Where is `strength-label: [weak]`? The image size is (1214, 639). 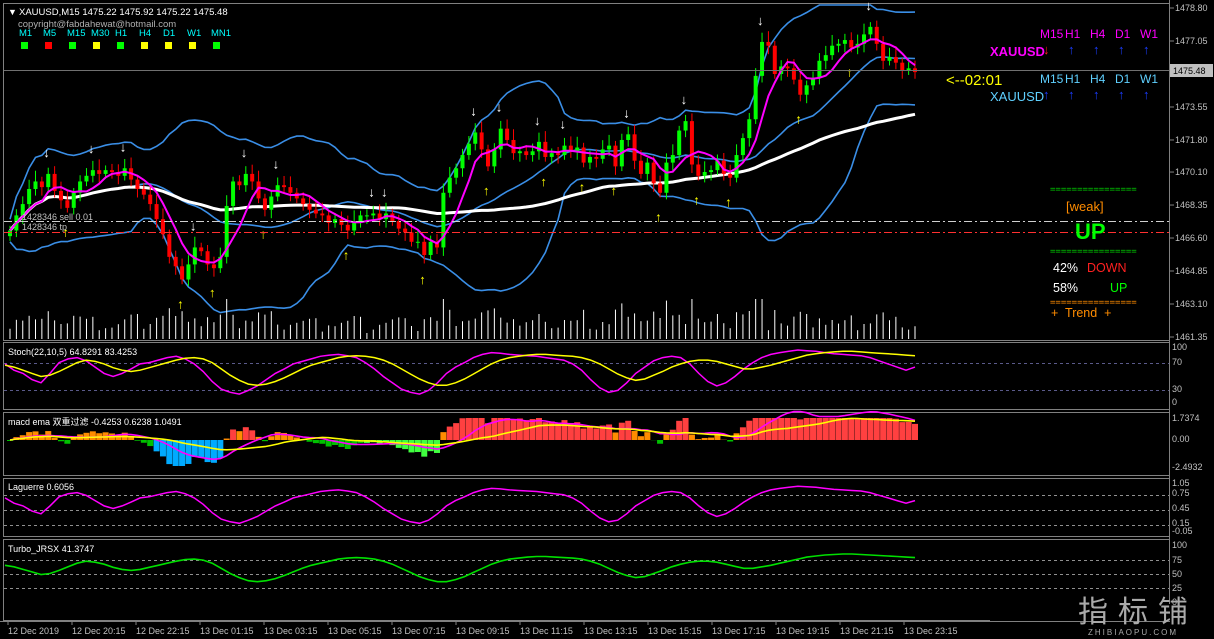 strength-label: [weak] is located at coordinates (1085, 206).